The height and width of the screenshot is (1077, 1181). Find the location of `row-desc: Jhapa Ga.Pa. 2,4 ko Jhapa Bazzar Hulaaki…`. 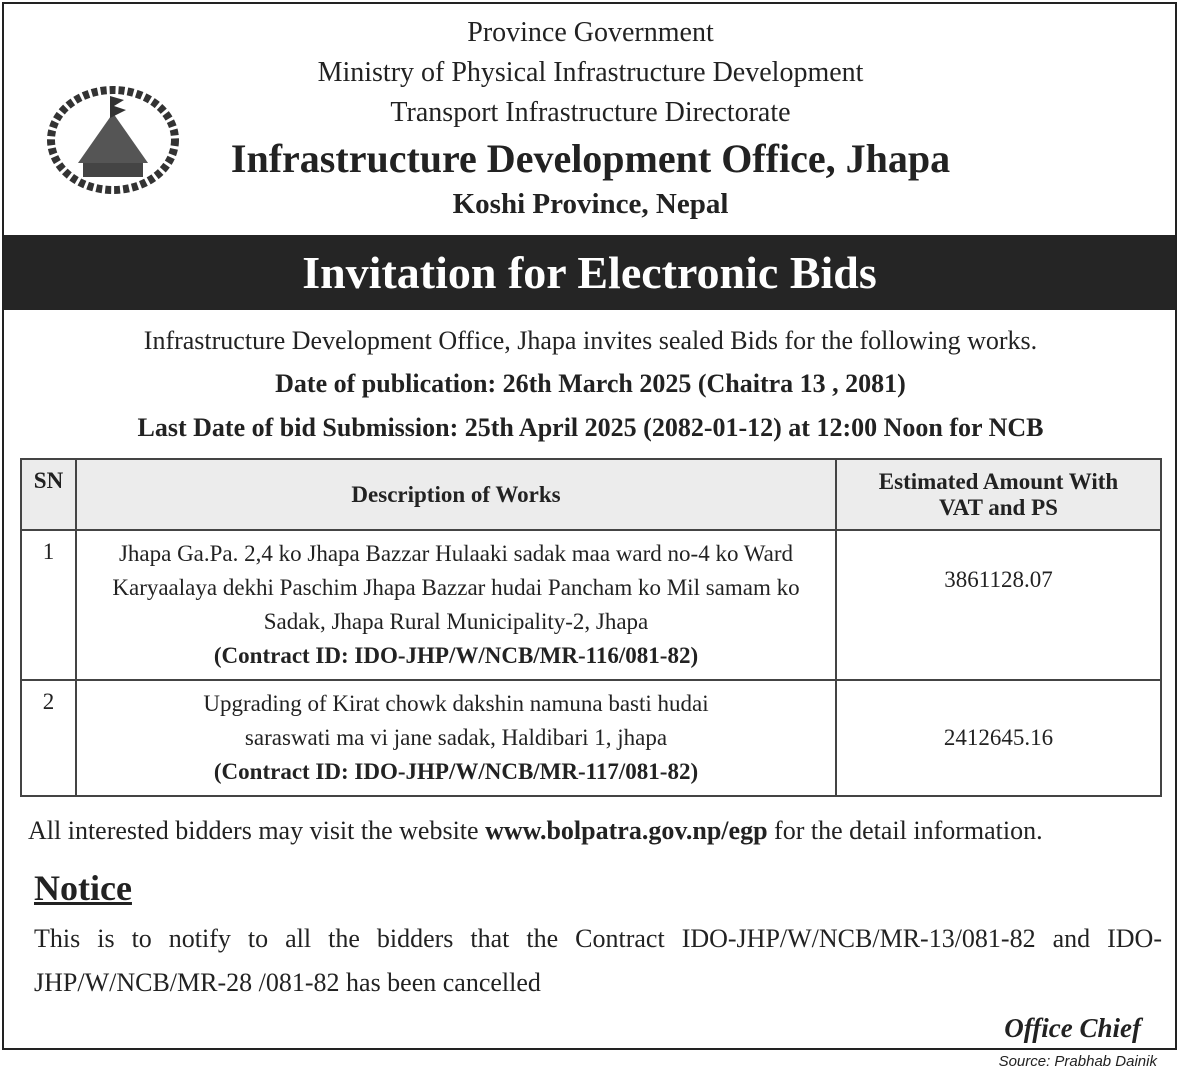

row-desc: Jhapa Ga.Pa. 2,4 ko Jhapa Bazzar Hulaaki… is located at coordinates (456, 605).